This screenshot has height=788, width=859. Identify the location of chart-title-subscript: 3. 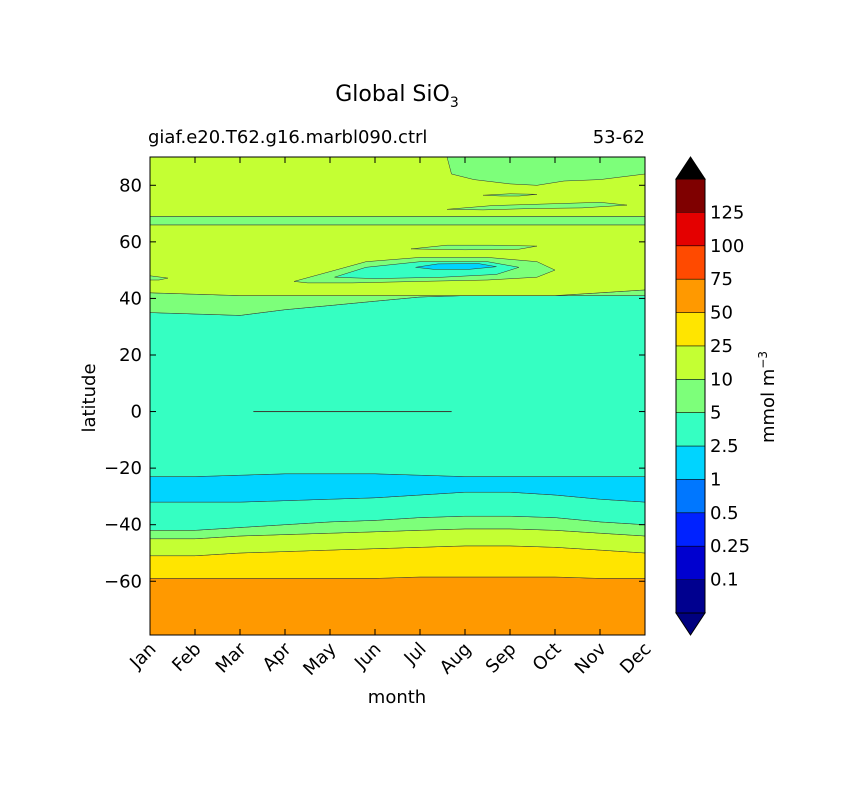
(454, 103).